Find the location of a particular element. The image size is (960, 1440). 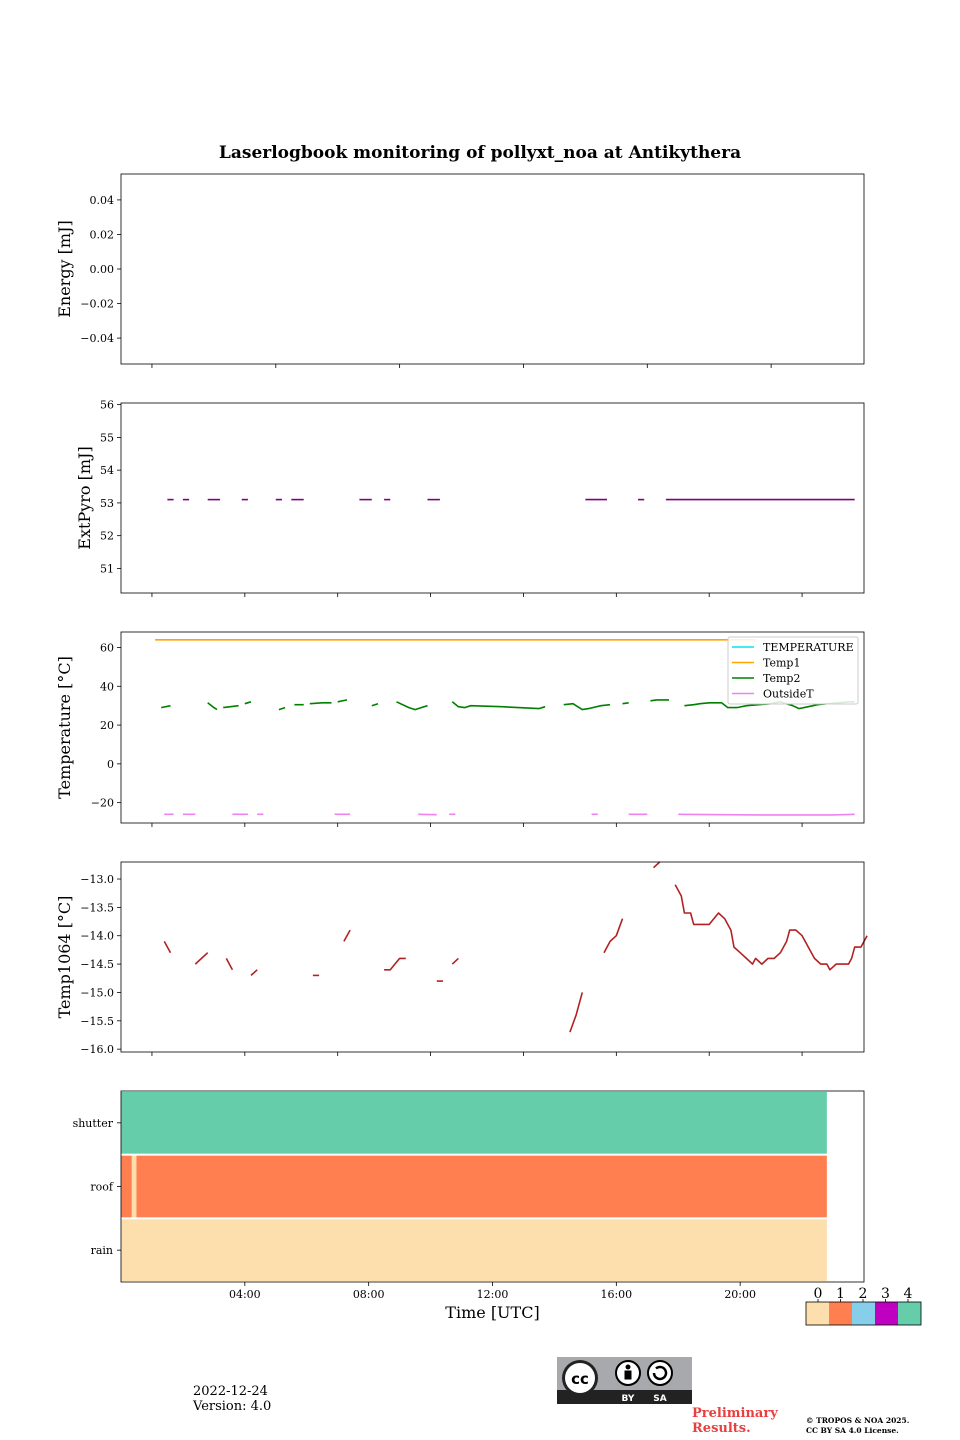

row-label: roof is located at coordinates (102, 1187).